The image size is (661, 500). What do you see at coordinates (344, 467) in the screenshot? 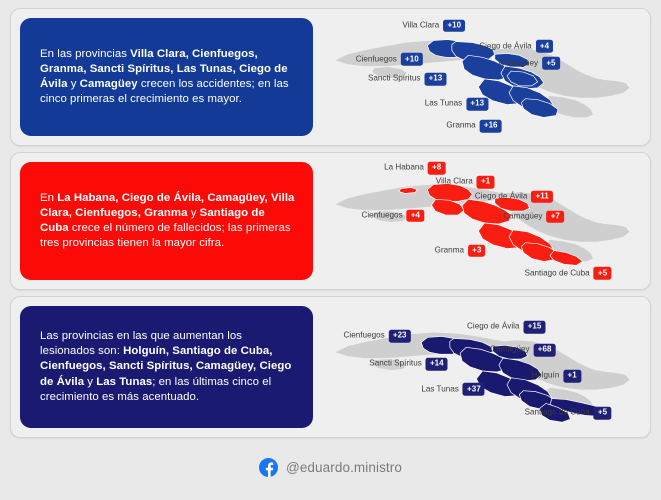
I see `facebook-handle: @eduardo.ministro` at bounding box center [344, 467].